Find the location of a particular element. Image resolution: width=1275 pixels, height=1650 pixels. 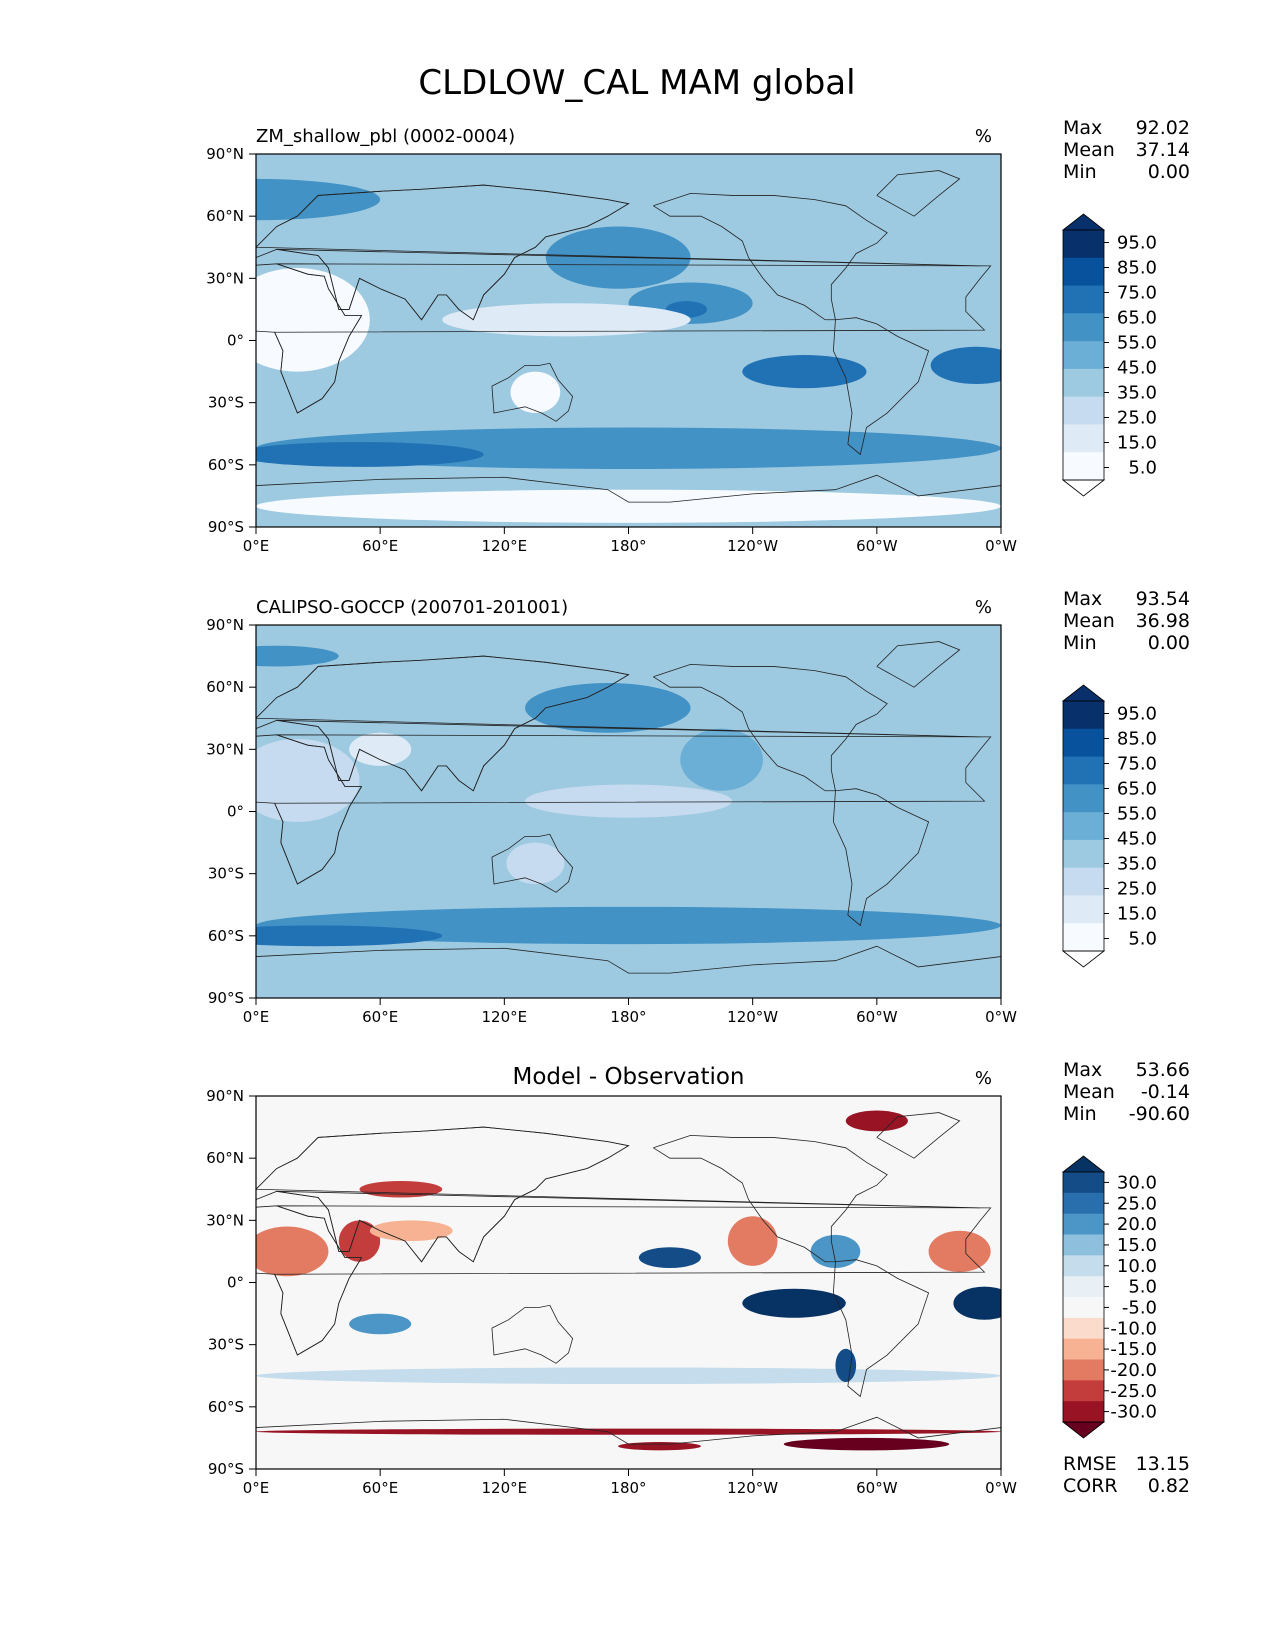

stat-label: Min is located at coordinates (1080, 1114).